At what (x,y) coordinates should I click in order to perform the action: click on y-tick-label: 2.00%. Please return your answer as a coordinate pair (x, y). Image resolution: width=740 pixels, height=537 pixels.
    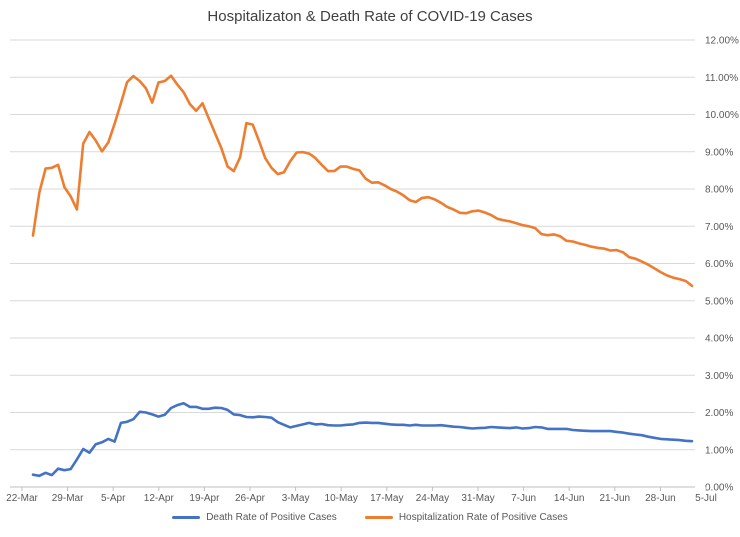
    Looking at the image, I should click on (719, 413).